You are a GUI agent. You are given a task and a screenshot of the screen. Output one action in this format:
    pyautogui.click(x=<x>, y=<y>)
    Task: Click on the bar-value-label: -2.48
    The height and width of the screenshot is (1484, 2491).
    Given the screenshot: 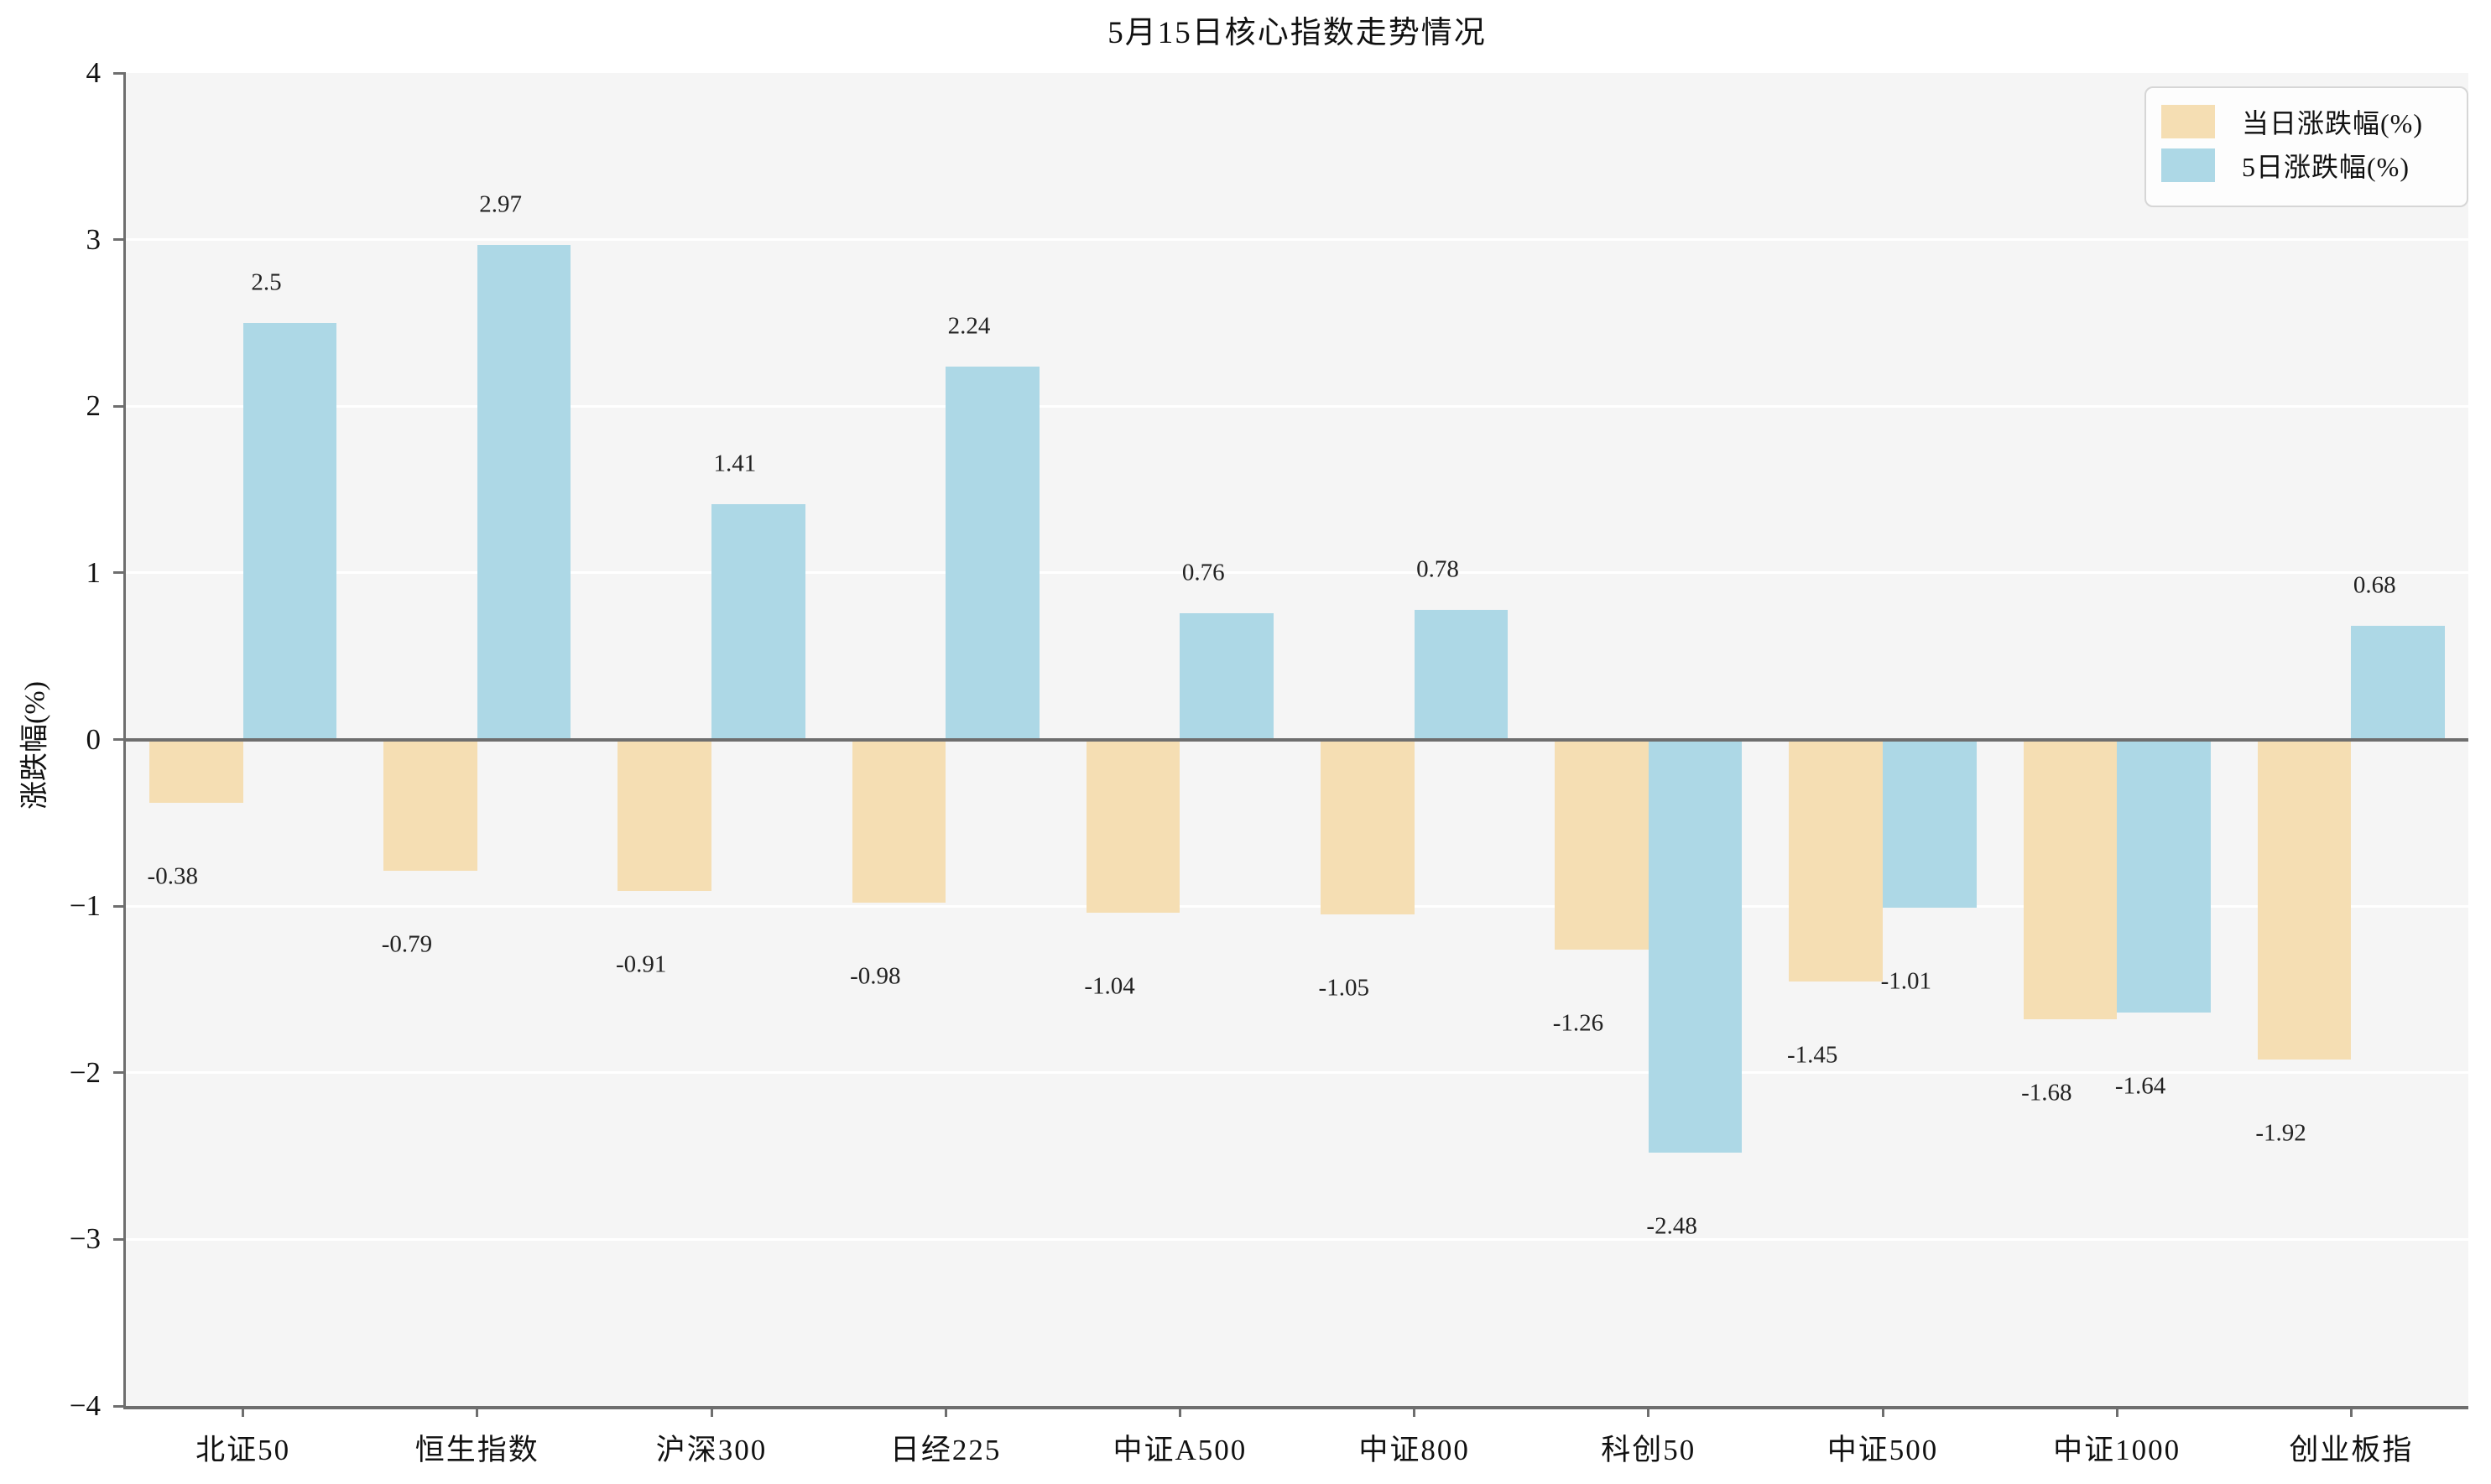 What is the action you would take?
    pyautogui.click(x=1671, y=1226)
    